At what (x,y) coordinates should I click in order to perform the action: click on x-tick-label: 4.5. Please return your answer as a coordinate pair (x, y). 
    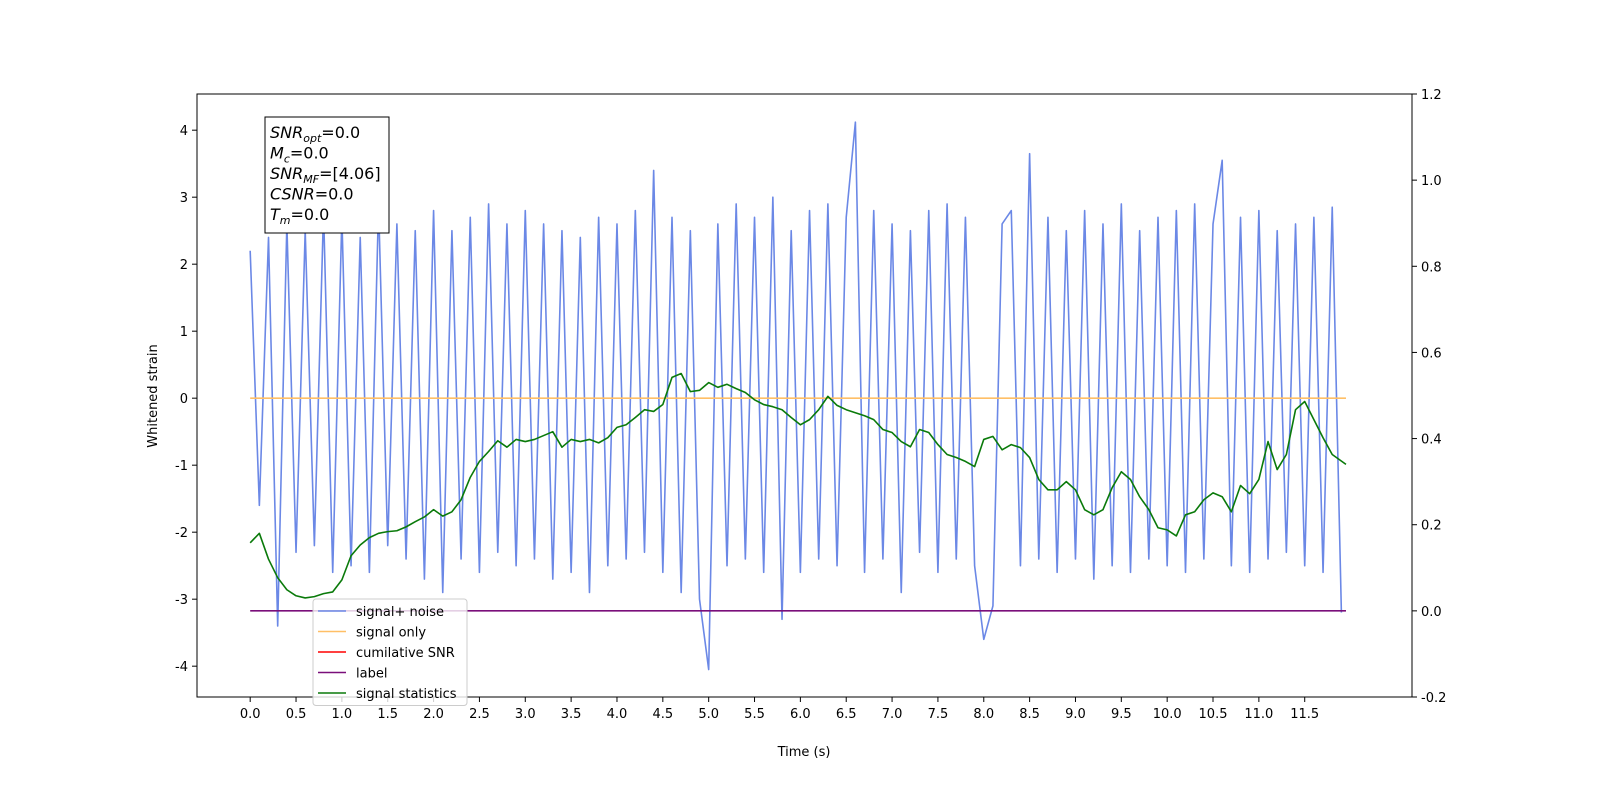
    Looking at the image, I should click on (662, 714).